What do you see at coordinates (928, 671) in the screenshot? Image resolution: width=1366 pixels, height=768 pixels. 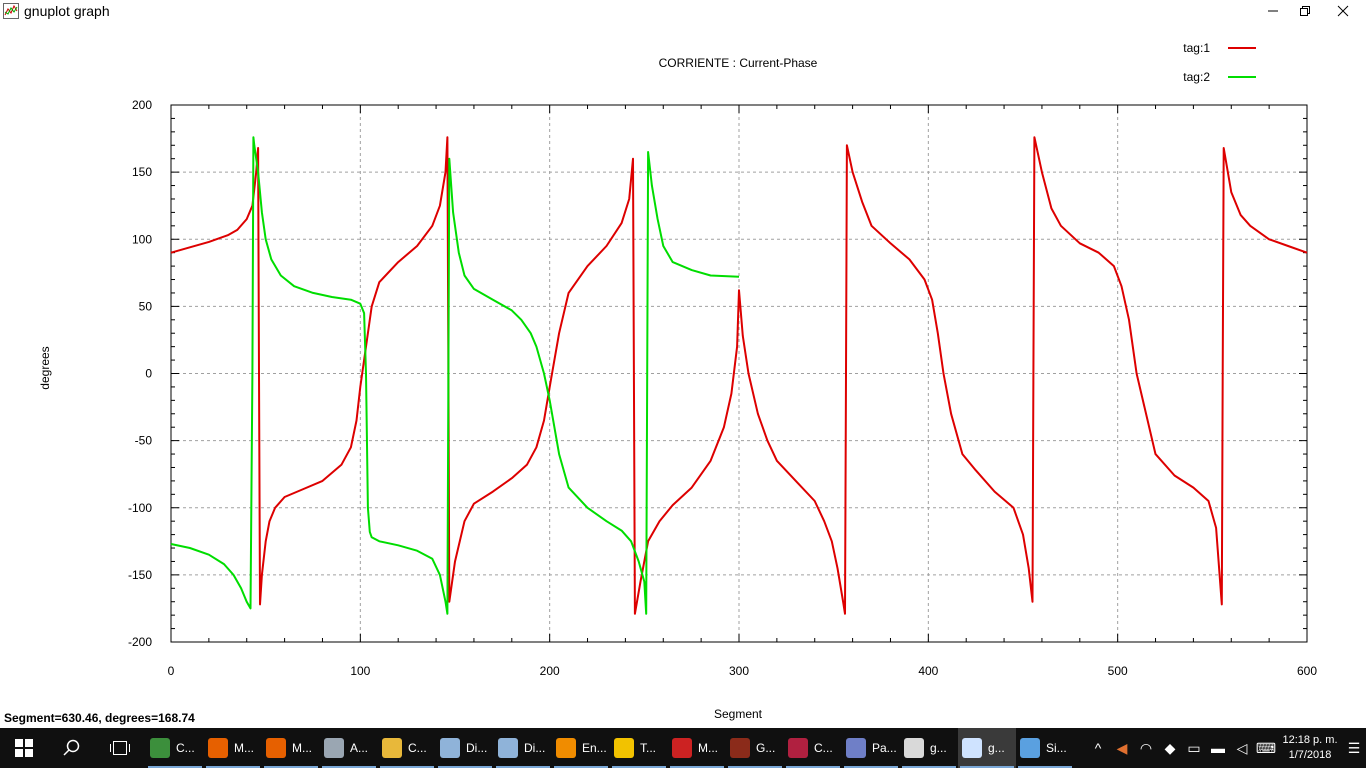 I see `x-tick-label: 400` at bounding box center [928, 671].